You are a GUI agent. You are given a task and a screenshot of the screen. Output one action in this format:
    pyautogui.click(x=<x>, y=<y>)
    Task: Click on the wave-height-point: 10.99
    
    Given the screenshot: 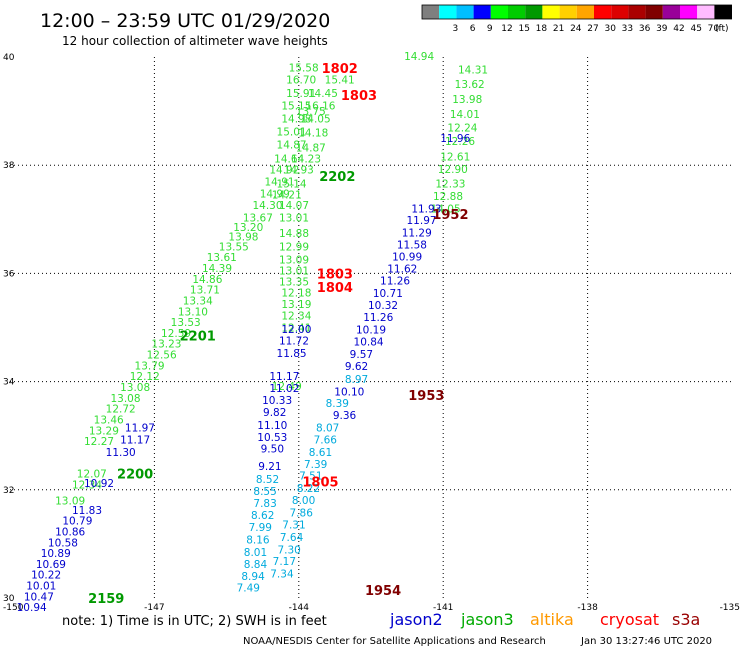 What is the action you would take?
    pyautogui.click(x=407, y=258)
    